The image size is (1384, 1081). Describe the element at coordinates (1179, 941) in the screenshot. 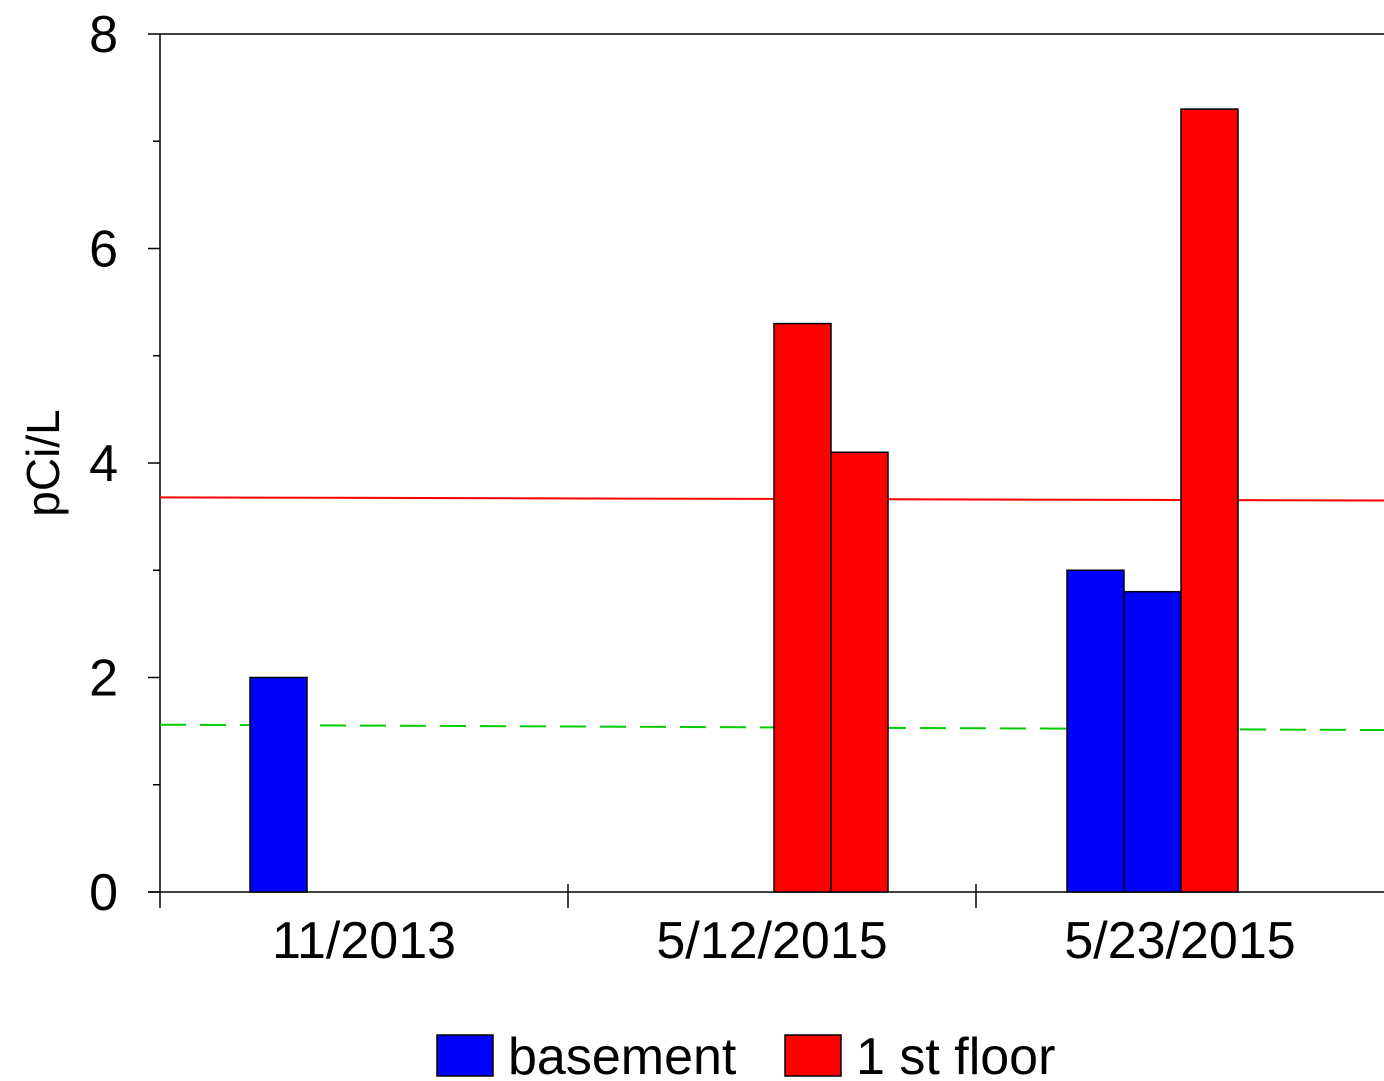

I see `x-tick-label: 5/23/2015` at that location.